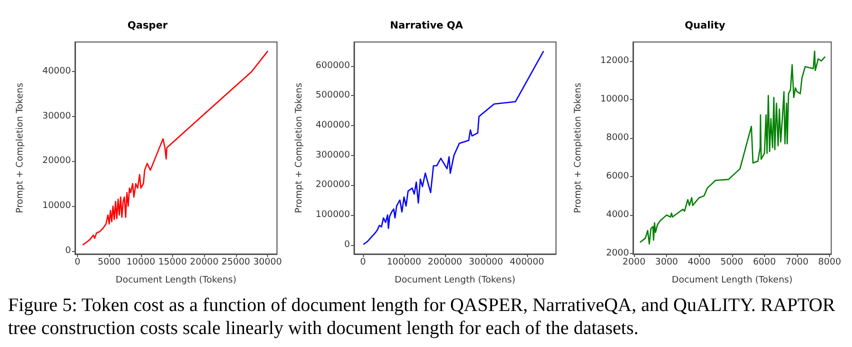 This screenshot has width=852, height=347. Describe the element at coordinates (333, 155) in the screenshot. I see `y-tick-label: 300000` at that location.